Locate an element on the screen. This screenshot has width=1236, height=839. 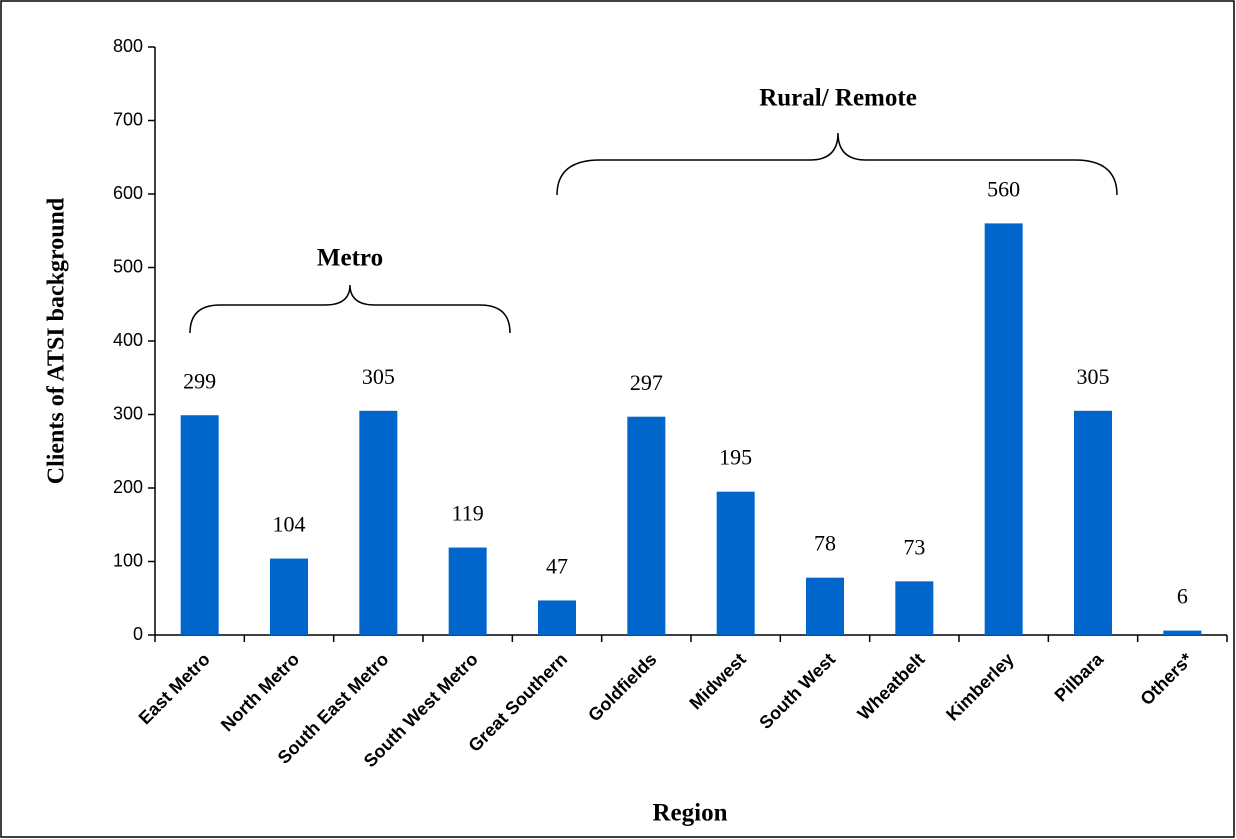
data-label: 560 is located at coordinates (1003, 188).